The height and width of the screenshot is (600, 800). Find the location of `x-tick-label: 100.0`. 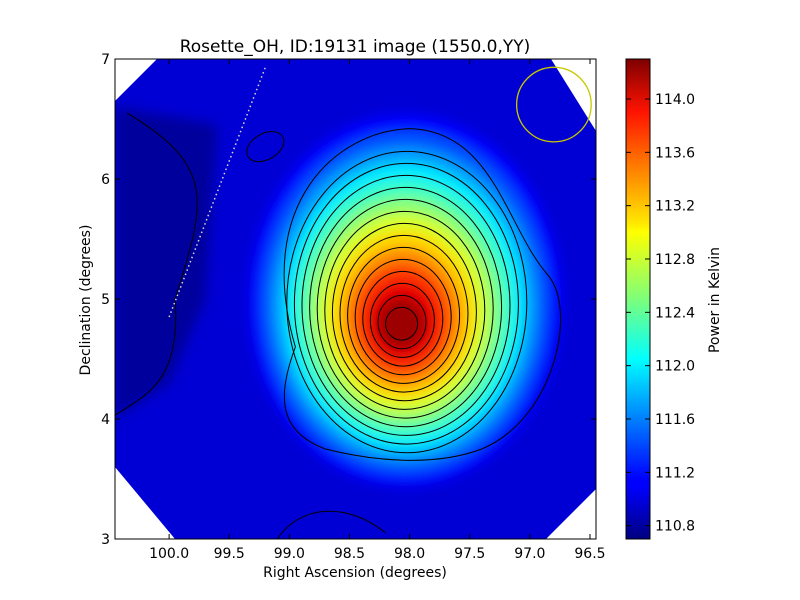

x-tick-label: 100.0 is located at coordinates (169, 554).